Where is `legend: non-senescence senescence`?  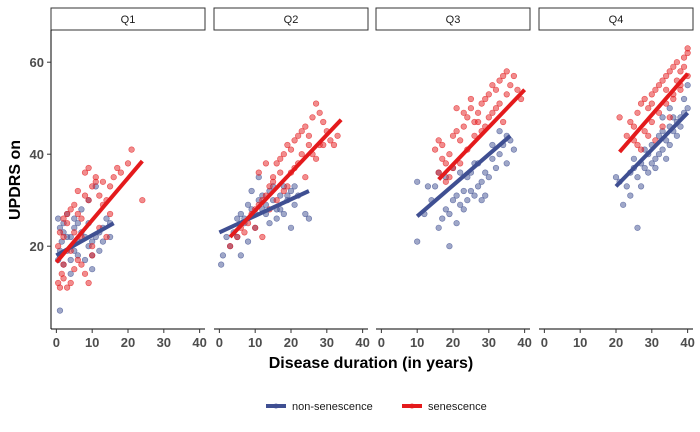 legend: non-senescence senescence is located at coordinates (376, 407).